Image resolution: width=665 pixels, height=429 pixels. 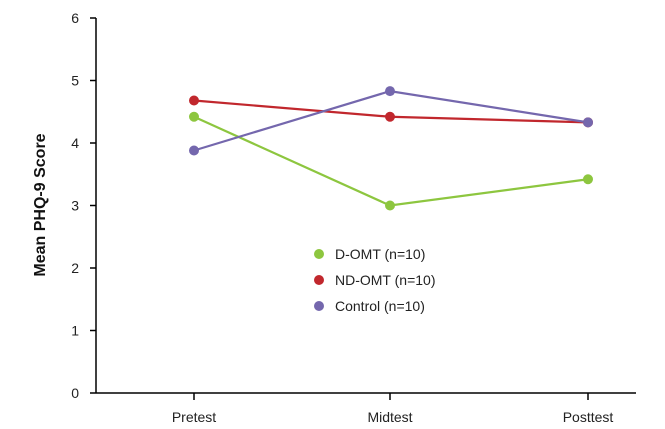 What do you see at coordinates (83, 205) in the screenshot?
I see `y-ticks: 0 1 2 3 4 5 6` at bounding box center [83, 205].